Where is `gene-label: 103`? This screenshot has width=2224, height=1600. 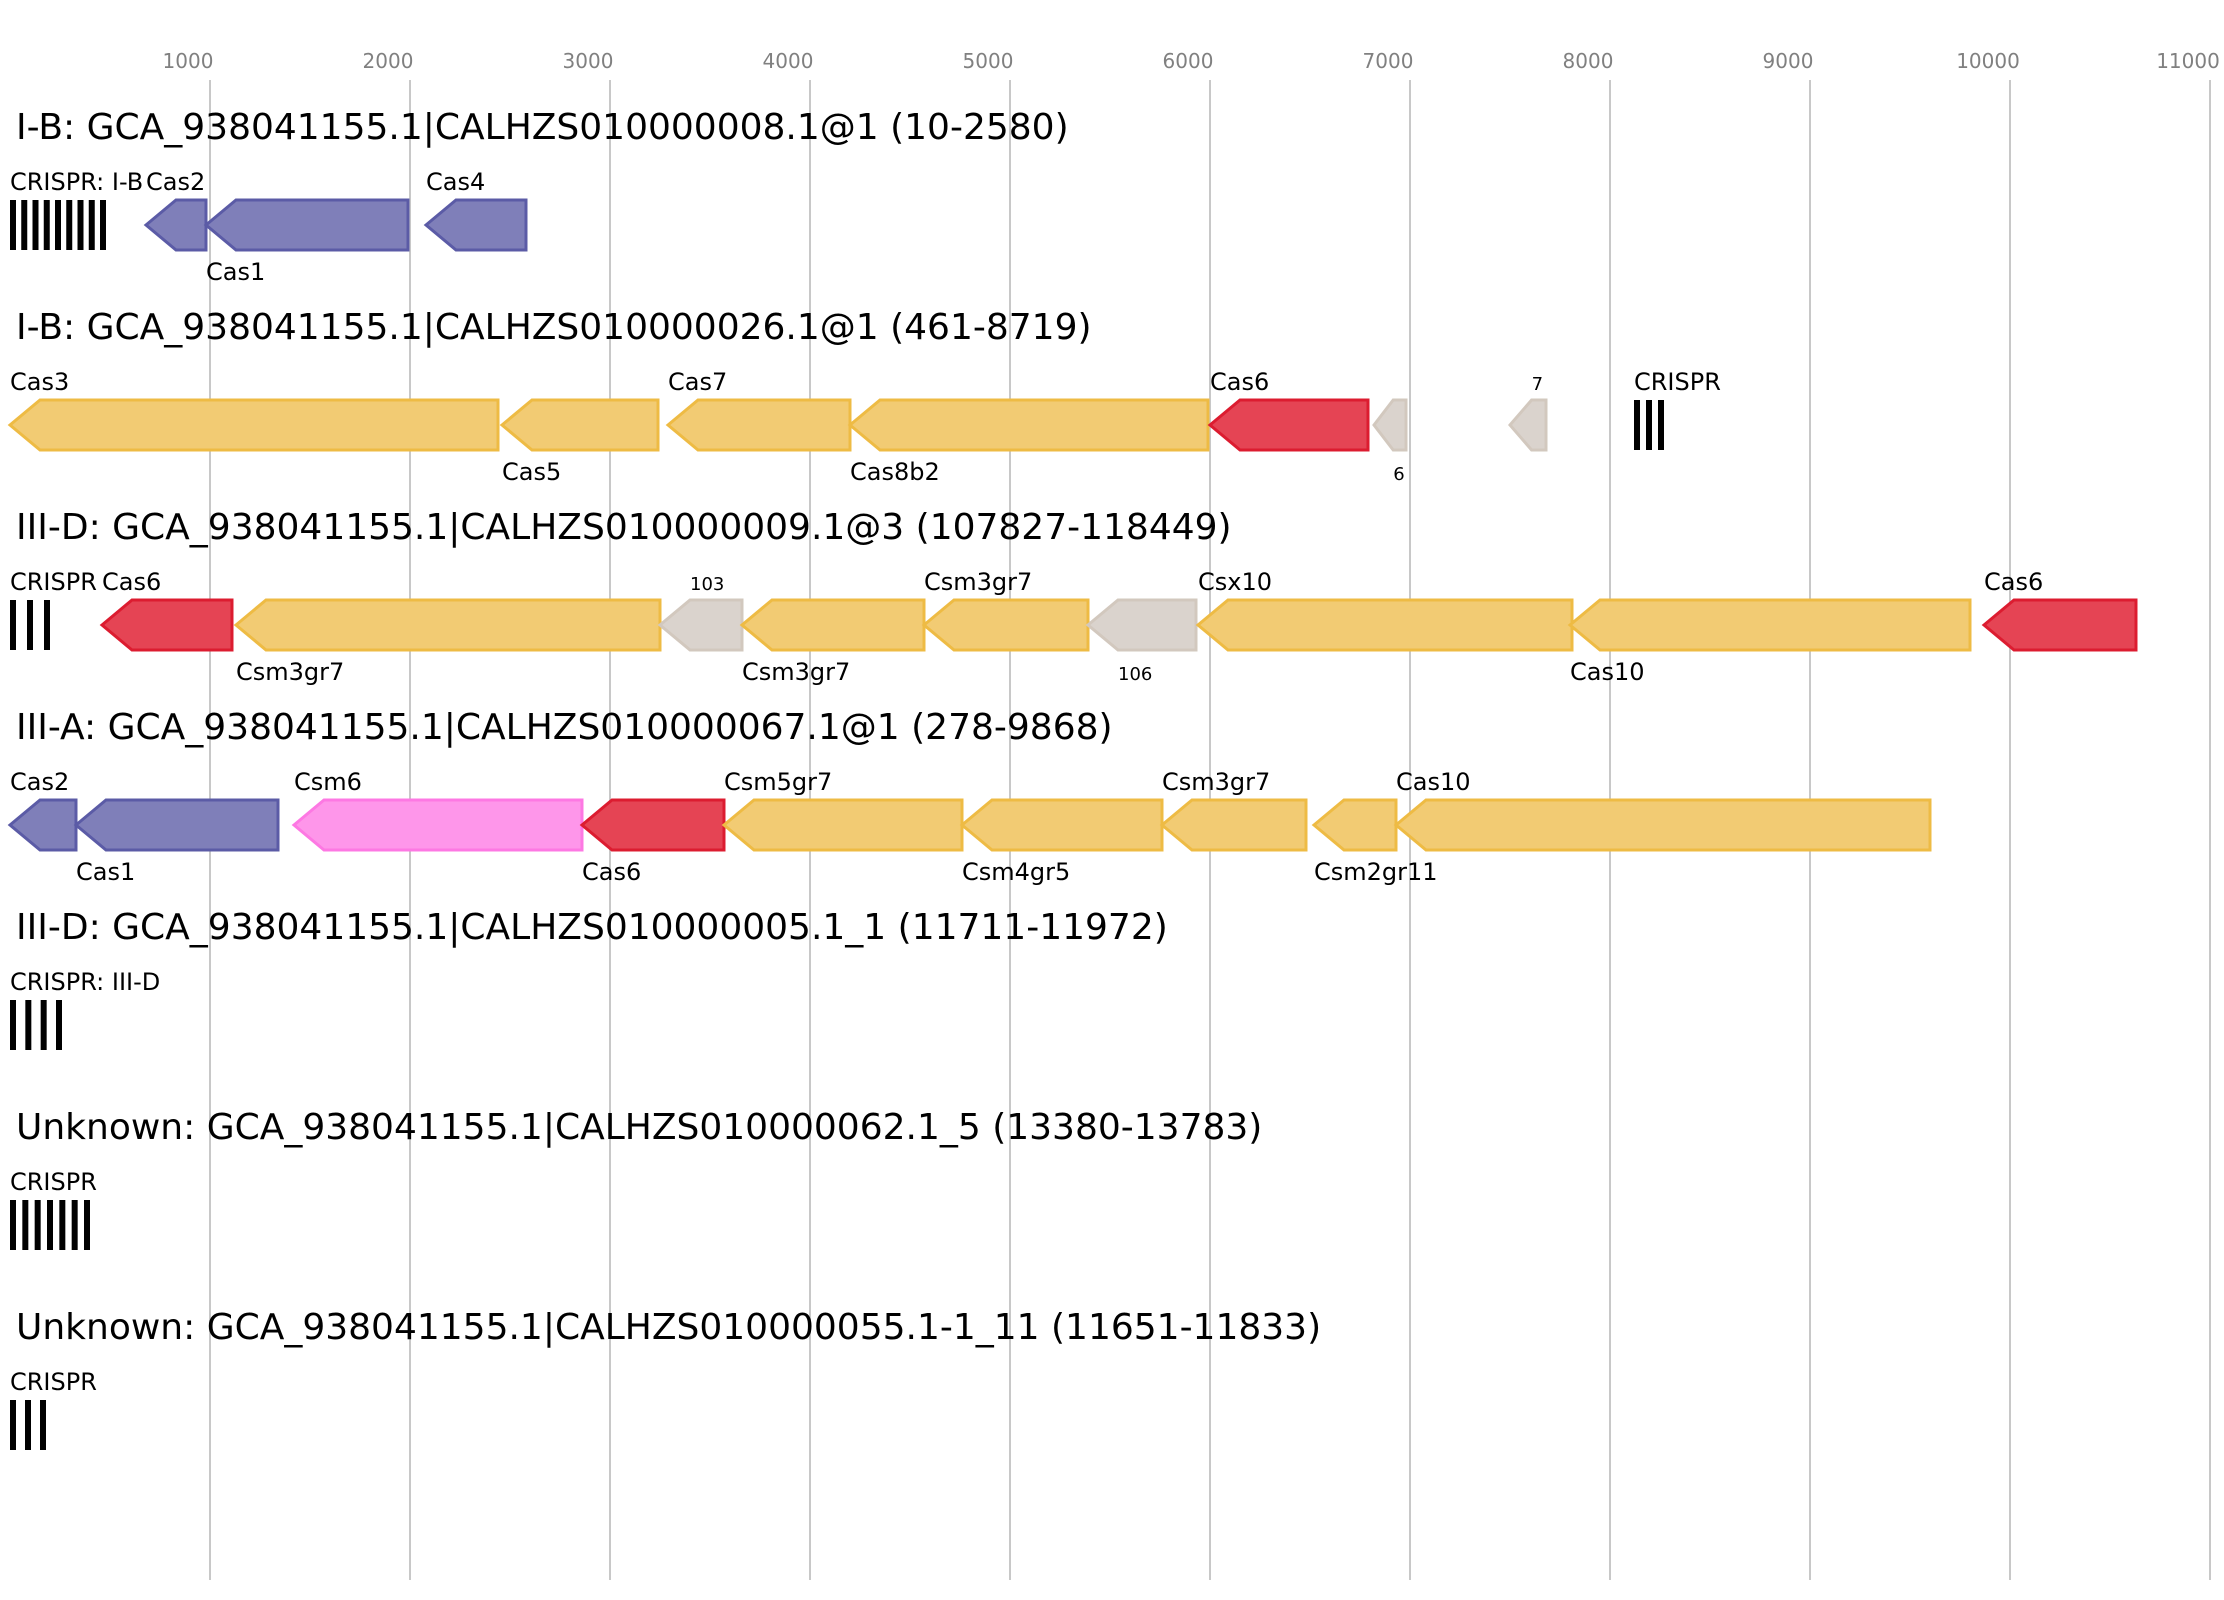 gene-label: 103 is located at coordinates (707, 584).